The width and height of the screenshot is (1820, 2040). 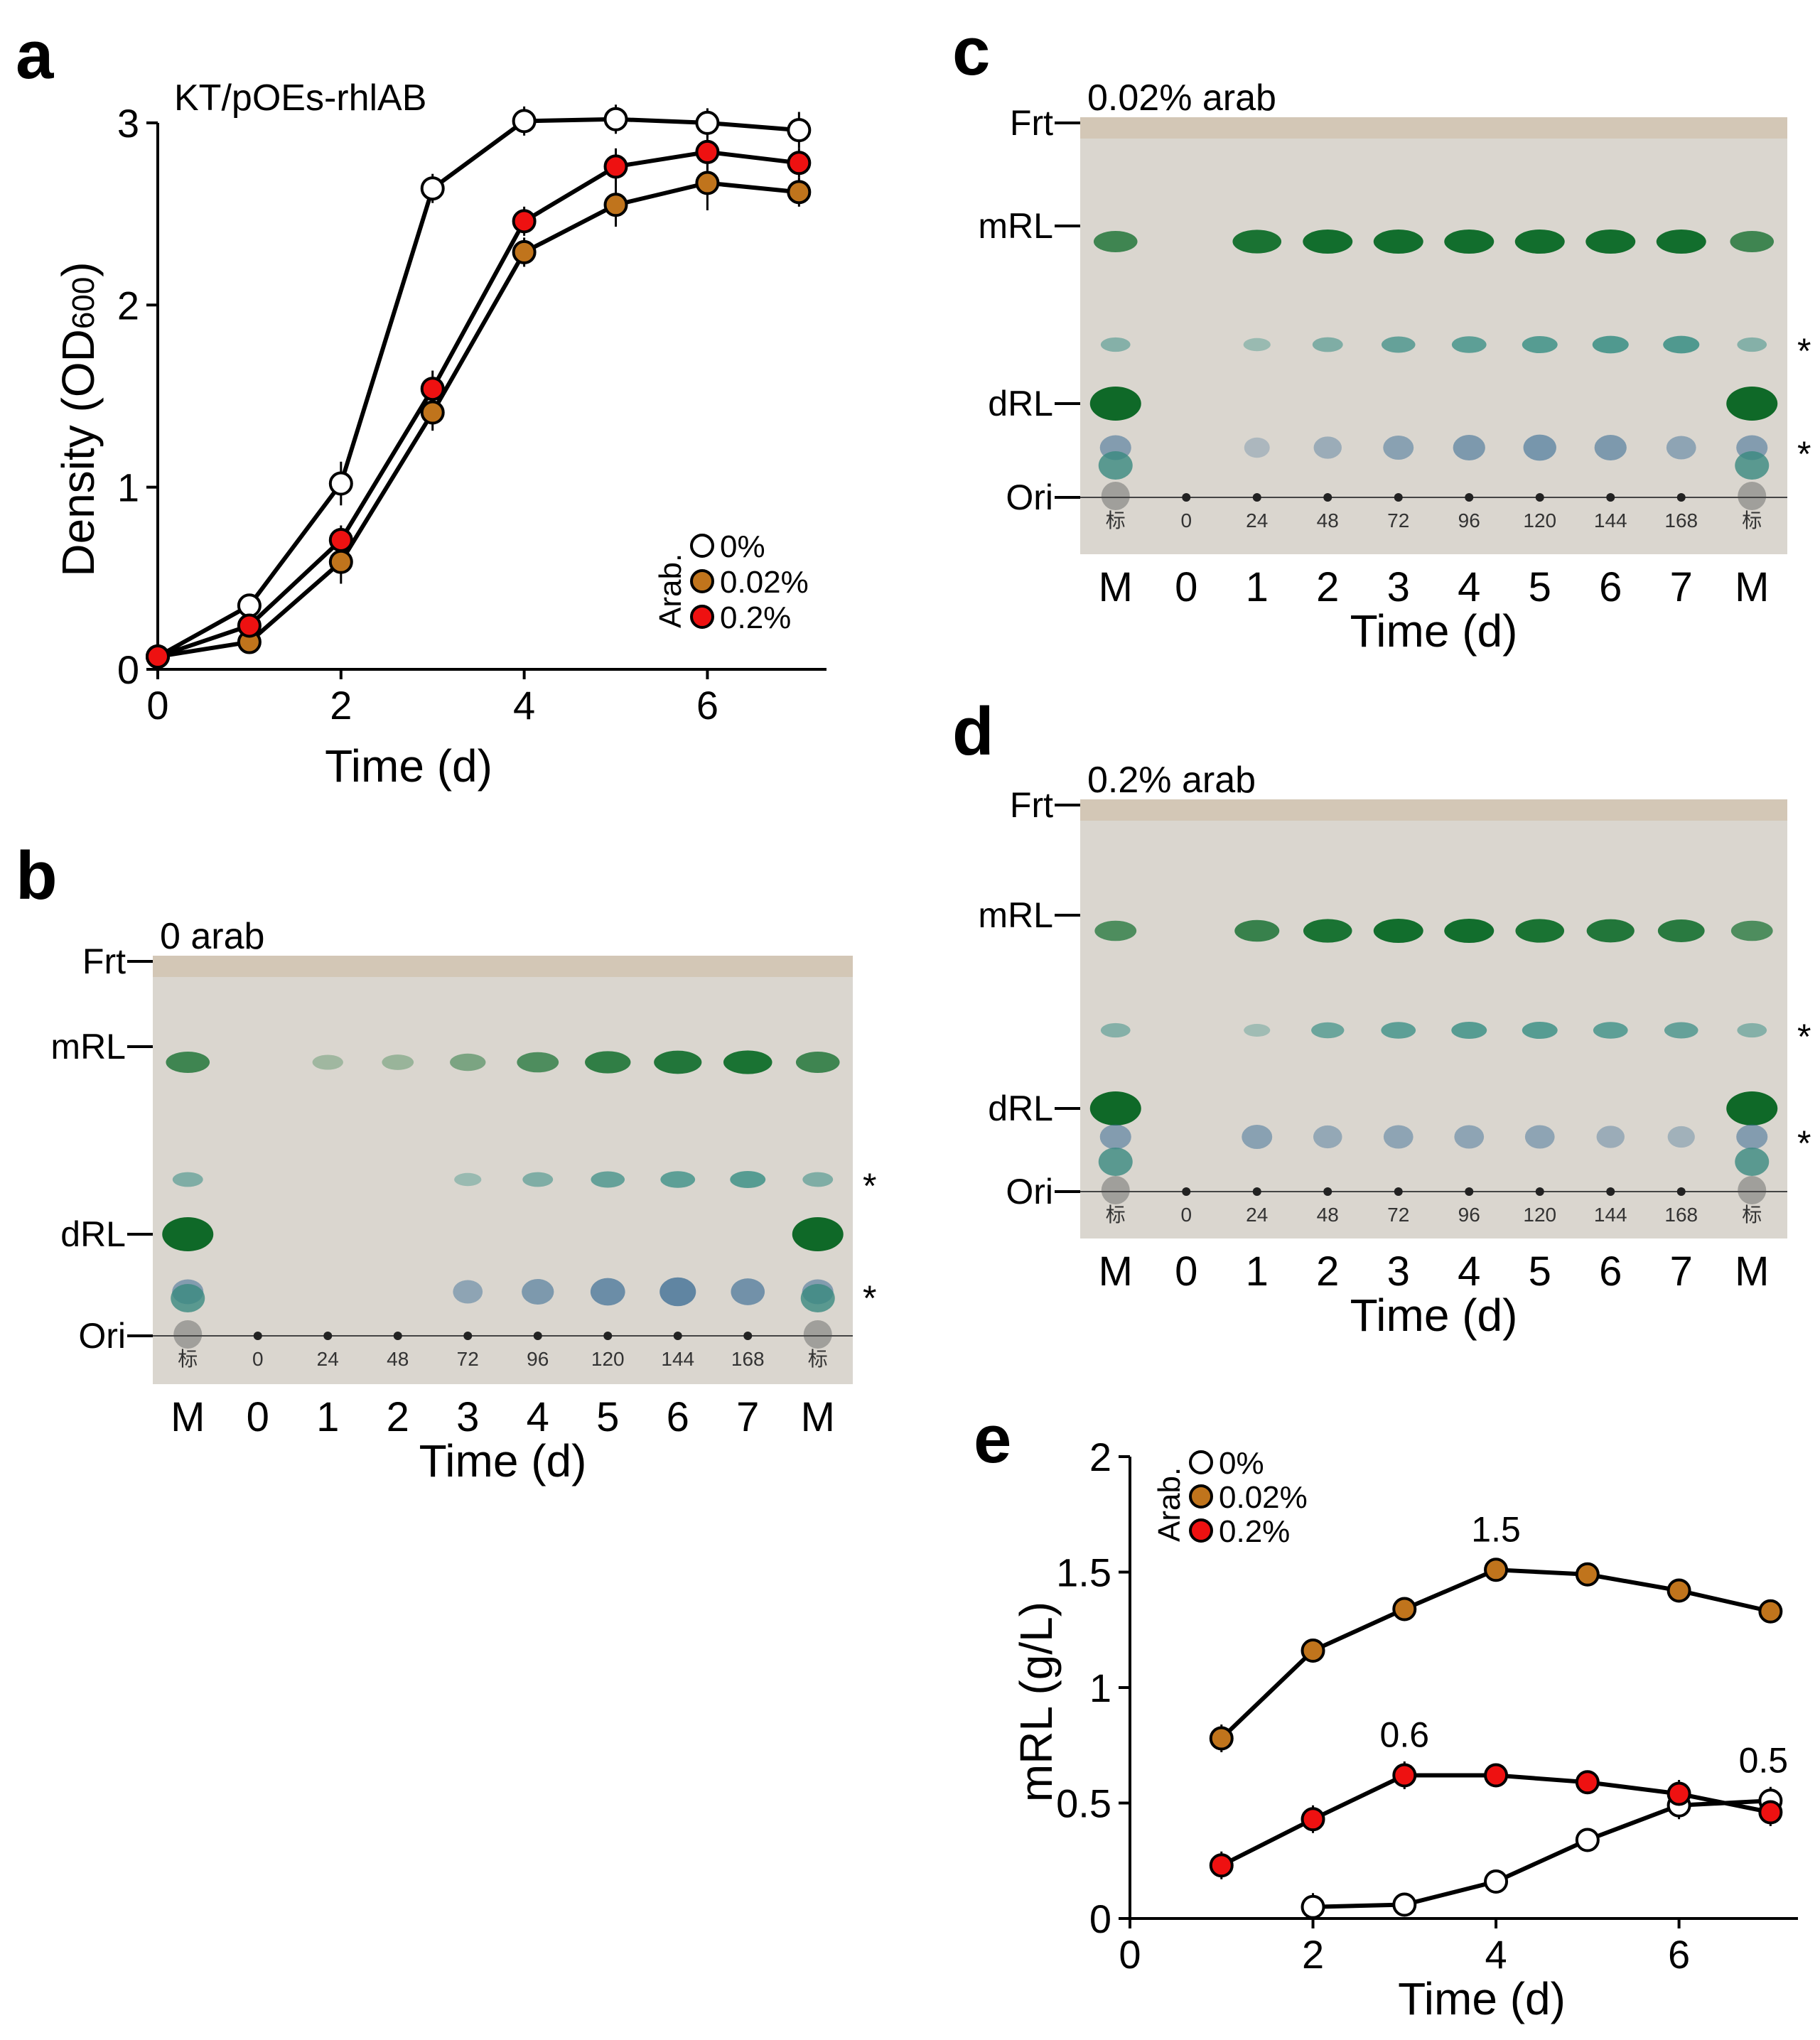 What do you see at coordinates (756, 617) in the screenshot?
I see `legend-label: 0.2%` at bounding box center [756, 617].